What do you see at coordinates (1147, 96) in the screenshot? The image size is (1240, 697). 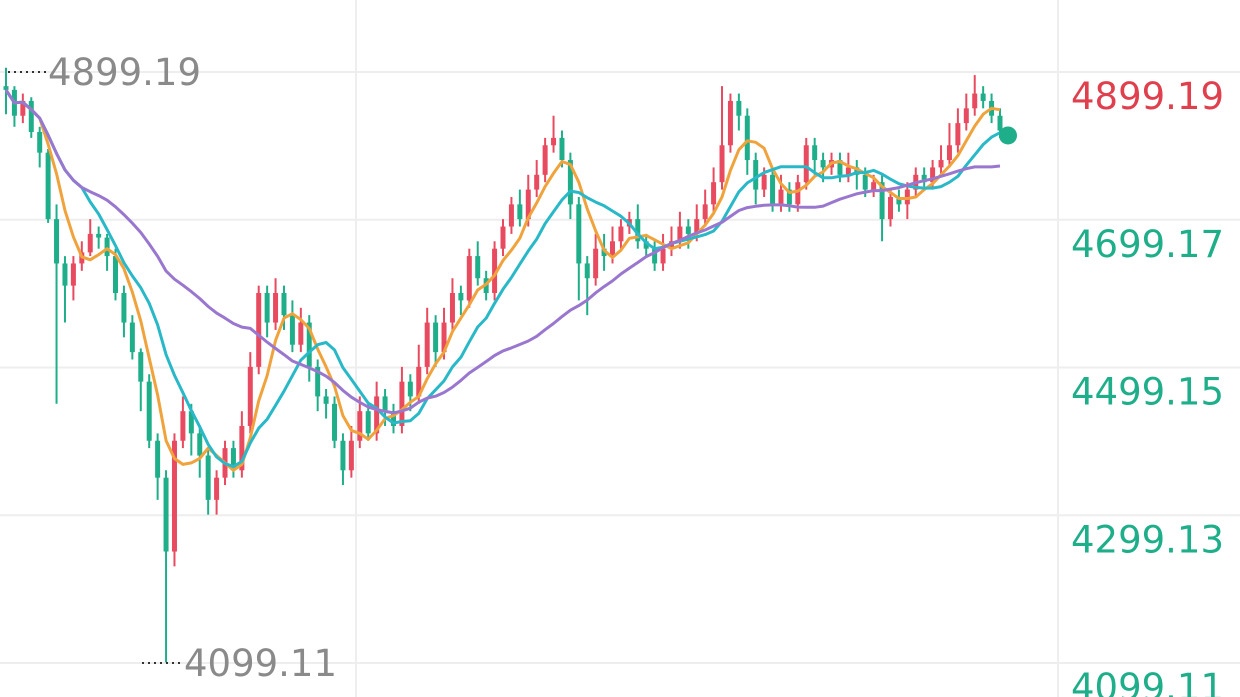 I see `y-tick-label: 4899.19` at bounding box center [1147, 96].